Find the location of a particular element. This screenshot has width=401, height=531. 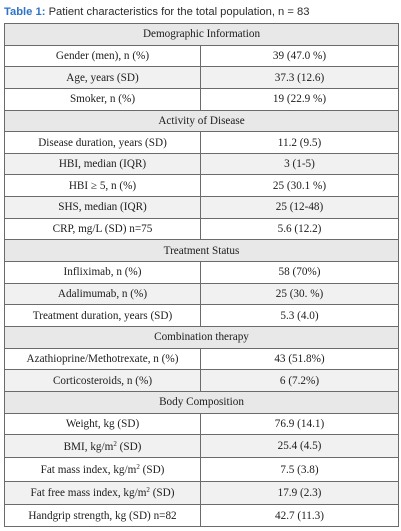

table-row: HBI ≥ 5, n (%) 25 (30.1 %) is located at coordinates (201, 186).